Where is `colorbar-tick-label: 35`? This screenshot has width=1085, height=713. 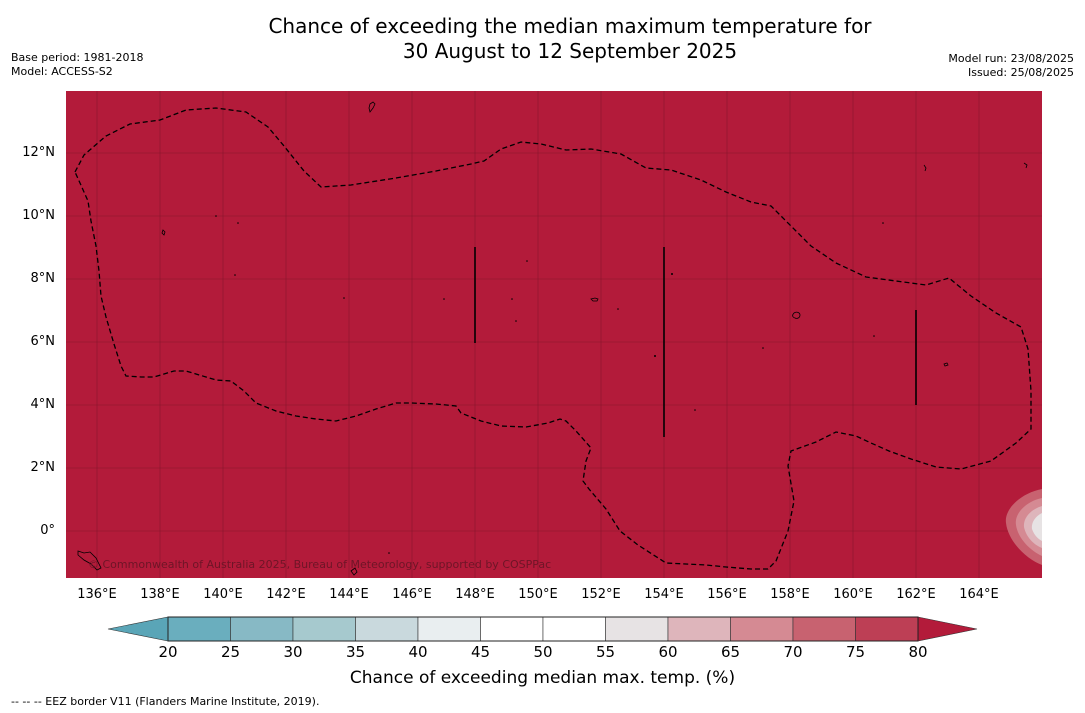
colorbar-tick-label: 35 is located at coordinates (355, 652).